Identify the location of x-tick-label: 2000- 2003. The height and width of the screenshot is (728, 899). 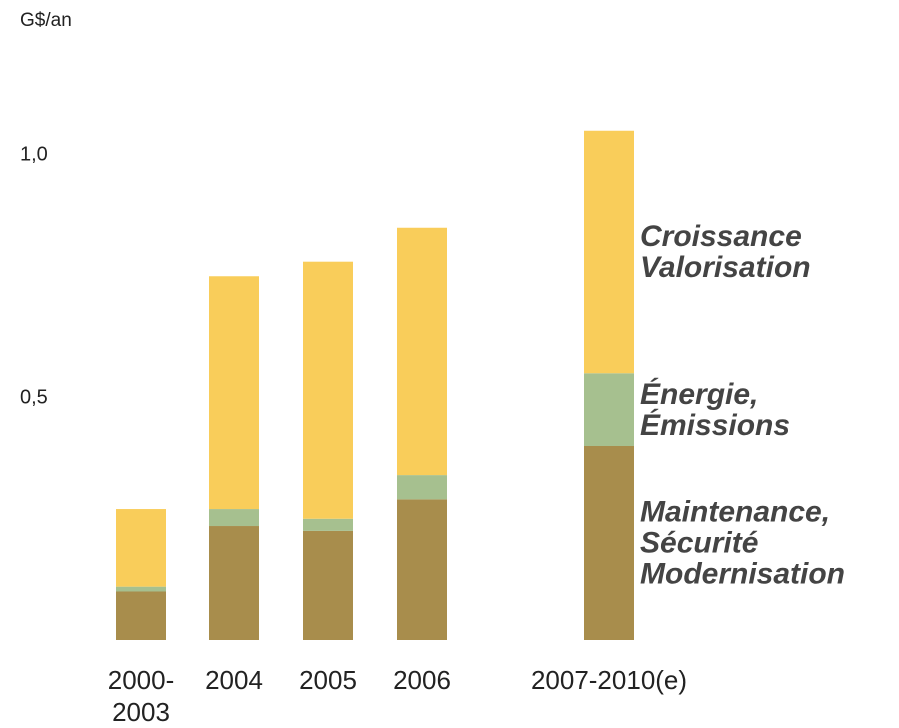
(141, 696).